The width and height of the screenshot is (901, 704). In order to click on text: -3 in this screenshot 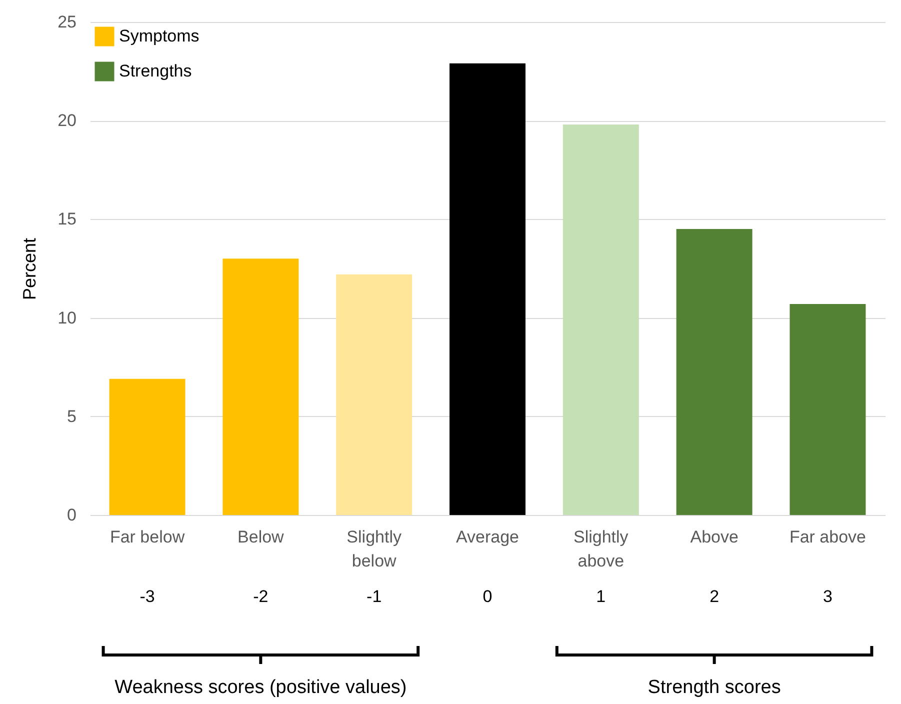, I will do `click(147, 596)`.